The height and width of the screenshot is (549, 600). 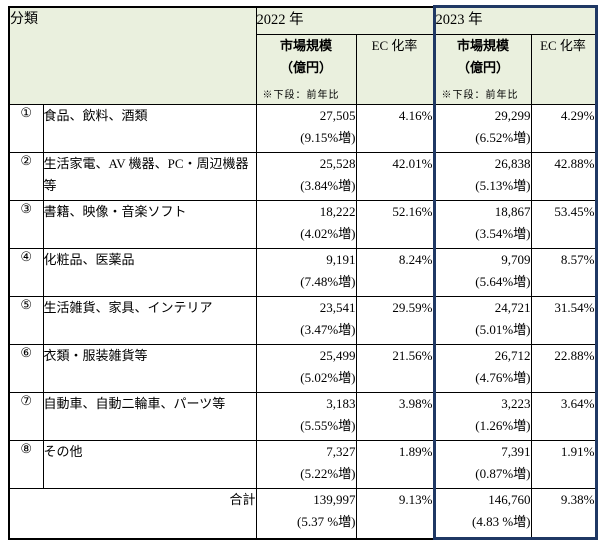 What do you see at coordinates (512, 355) in the screenshot?
I see `market-size-2023-value: 26,712` at bounding box center [512, 355].